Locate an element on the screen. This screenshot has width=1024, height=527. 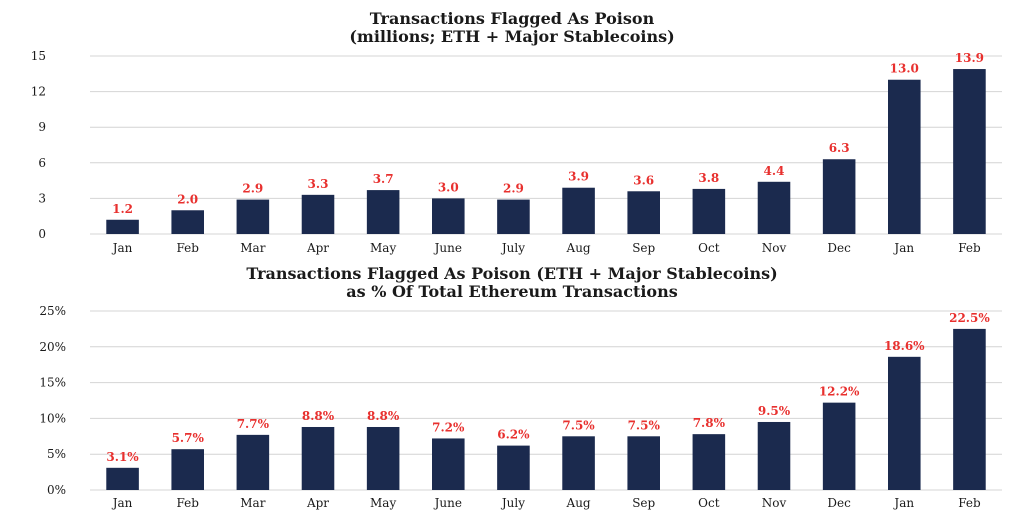
data-label: 3.8 is located at coordinates (708, 178).